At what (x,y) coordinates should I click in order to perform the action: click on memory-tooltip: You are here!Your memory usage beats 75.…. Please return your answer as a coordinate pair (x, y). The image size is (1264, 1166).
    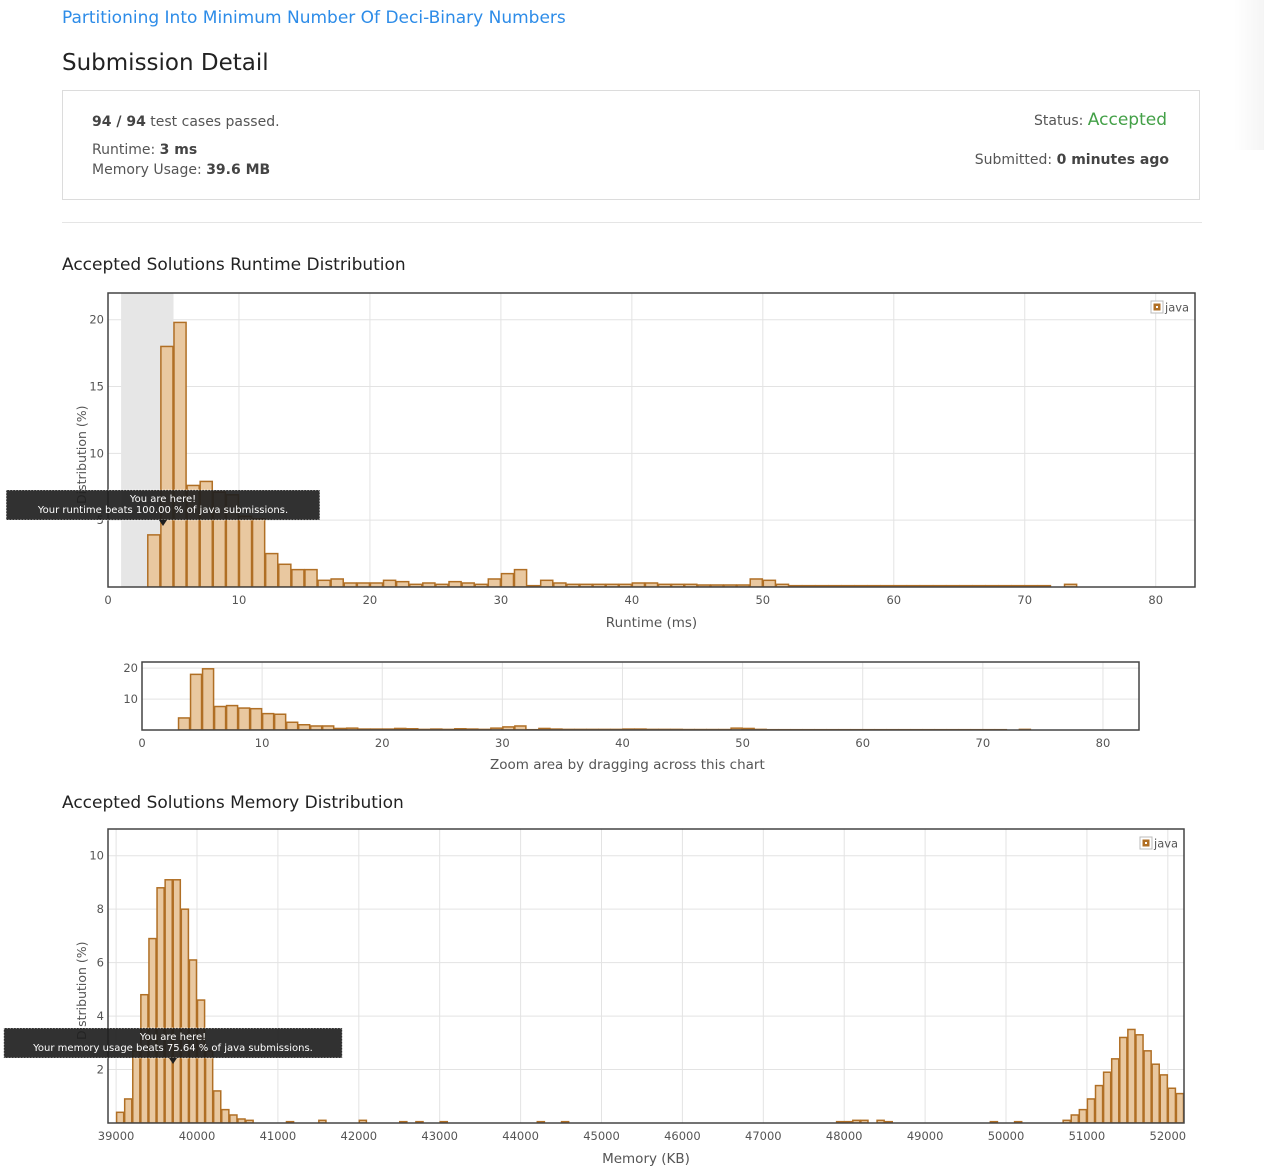
    Looking at the image, I should click on (173, 1045).